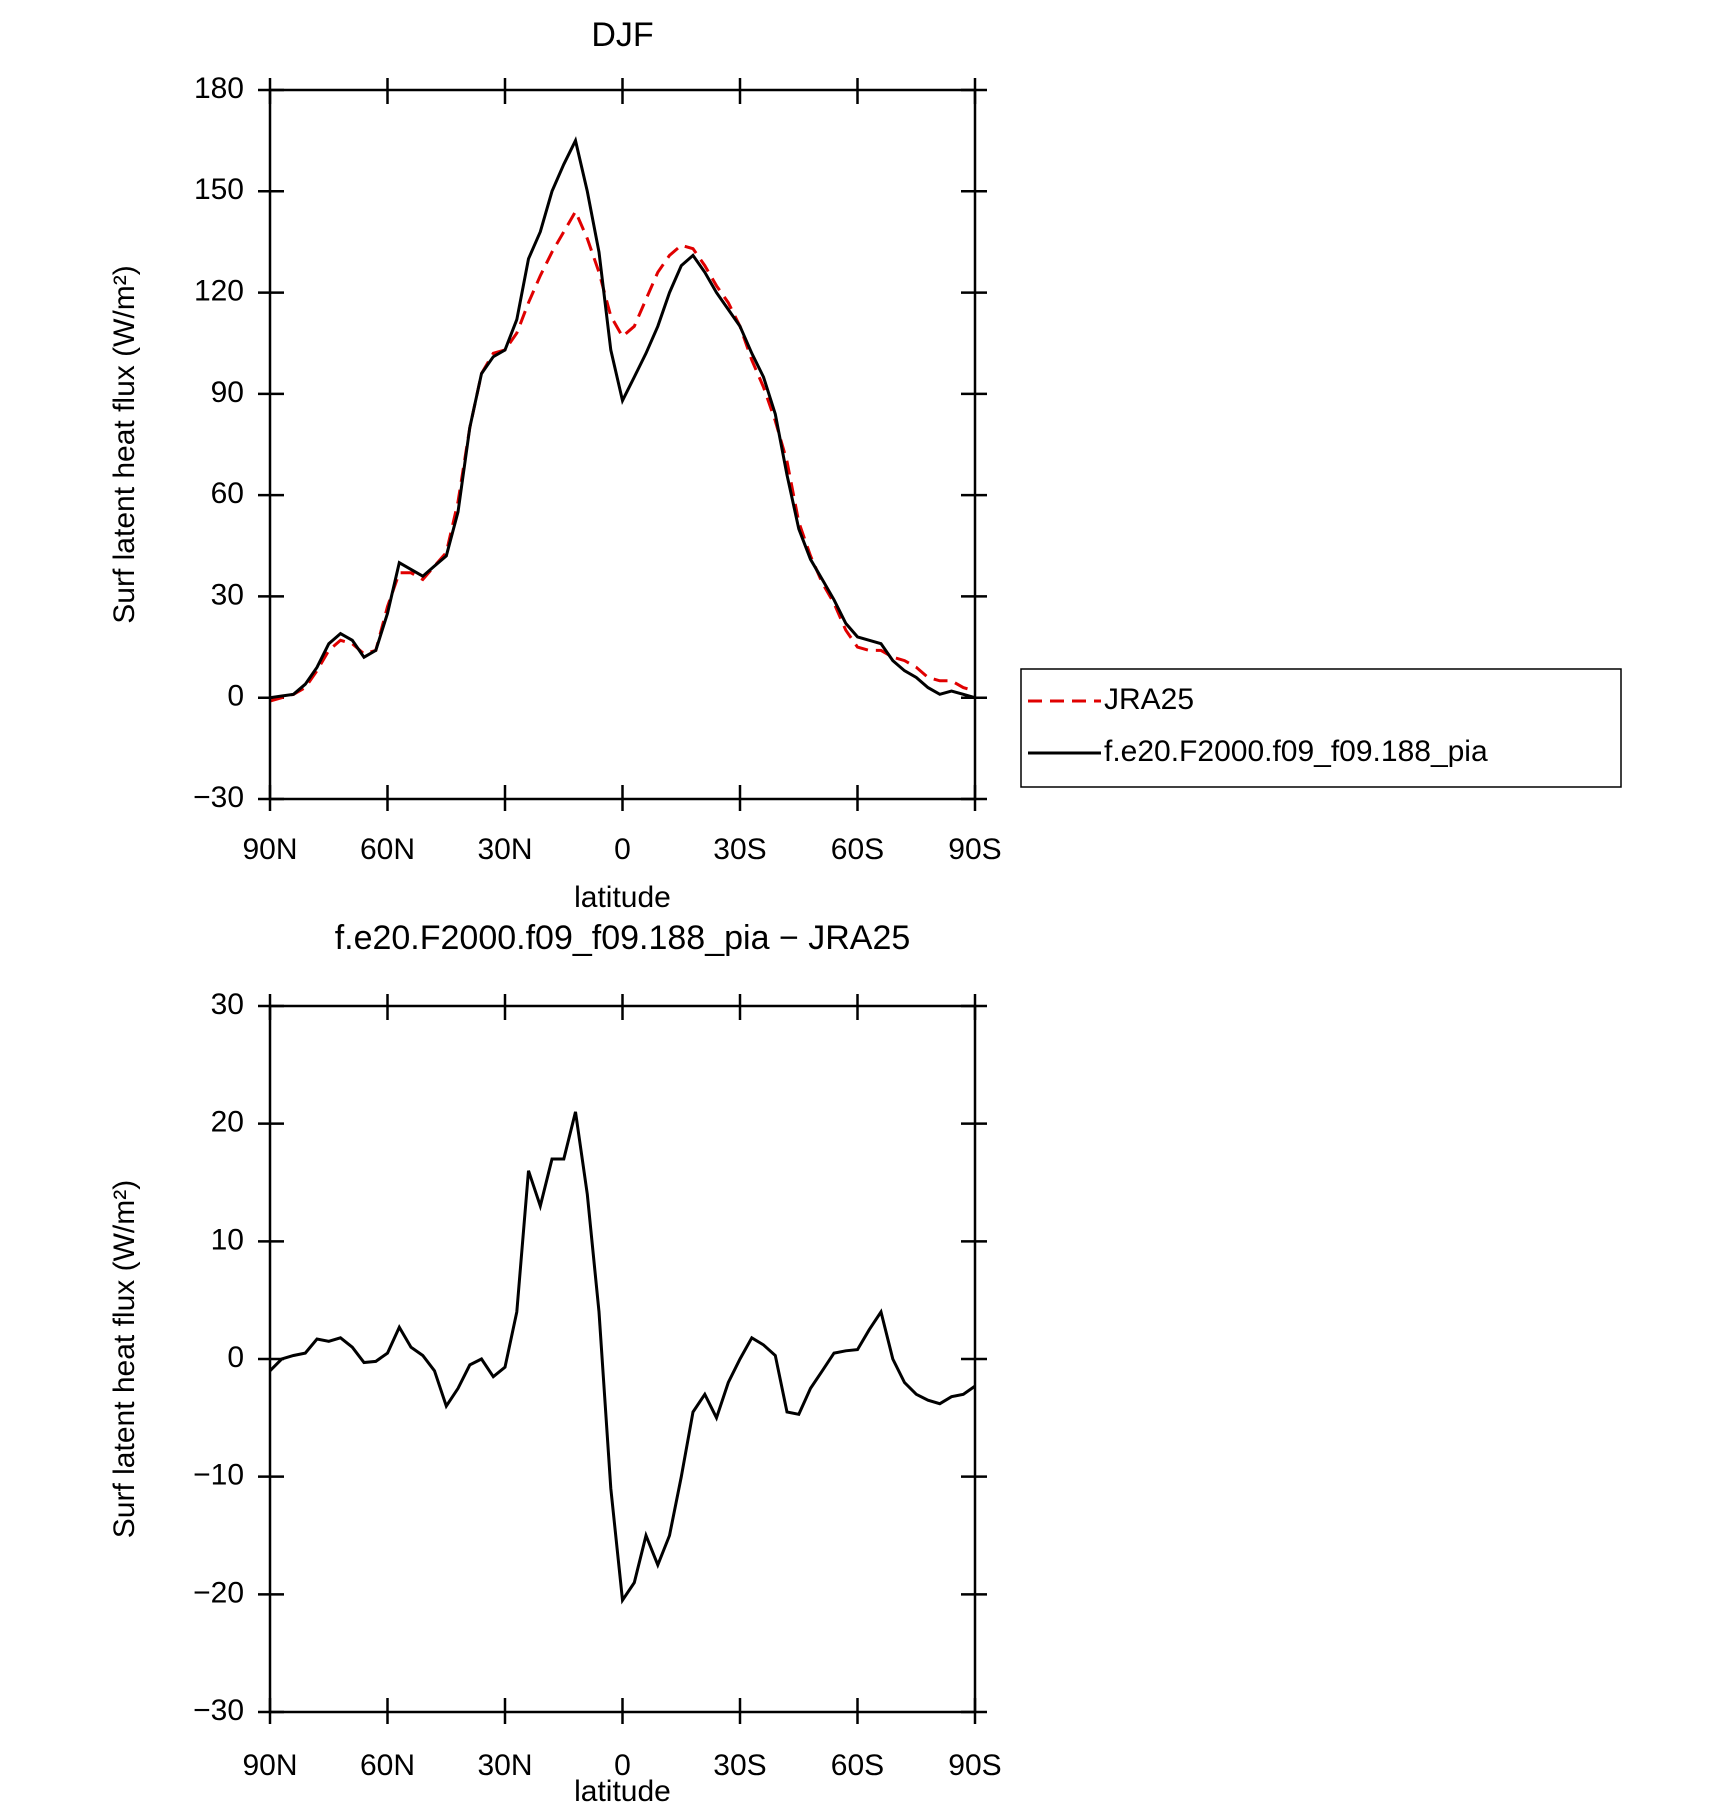  What do you see at coordinates (1321, 728) in the screenshot?
I see `legend-box` at bounding box center [1321, 728].